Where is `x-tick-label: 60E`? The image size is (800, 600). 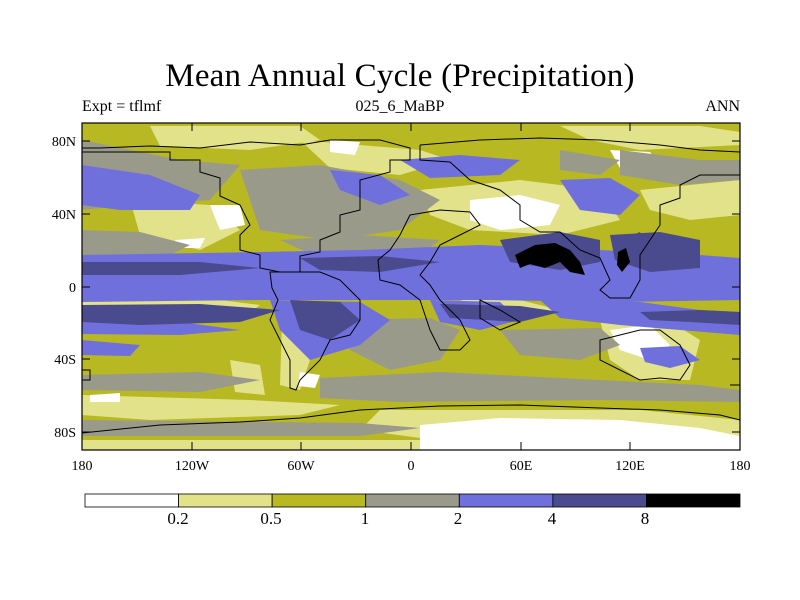
x-tick-label: 60E is located at coordinates (521, 466).